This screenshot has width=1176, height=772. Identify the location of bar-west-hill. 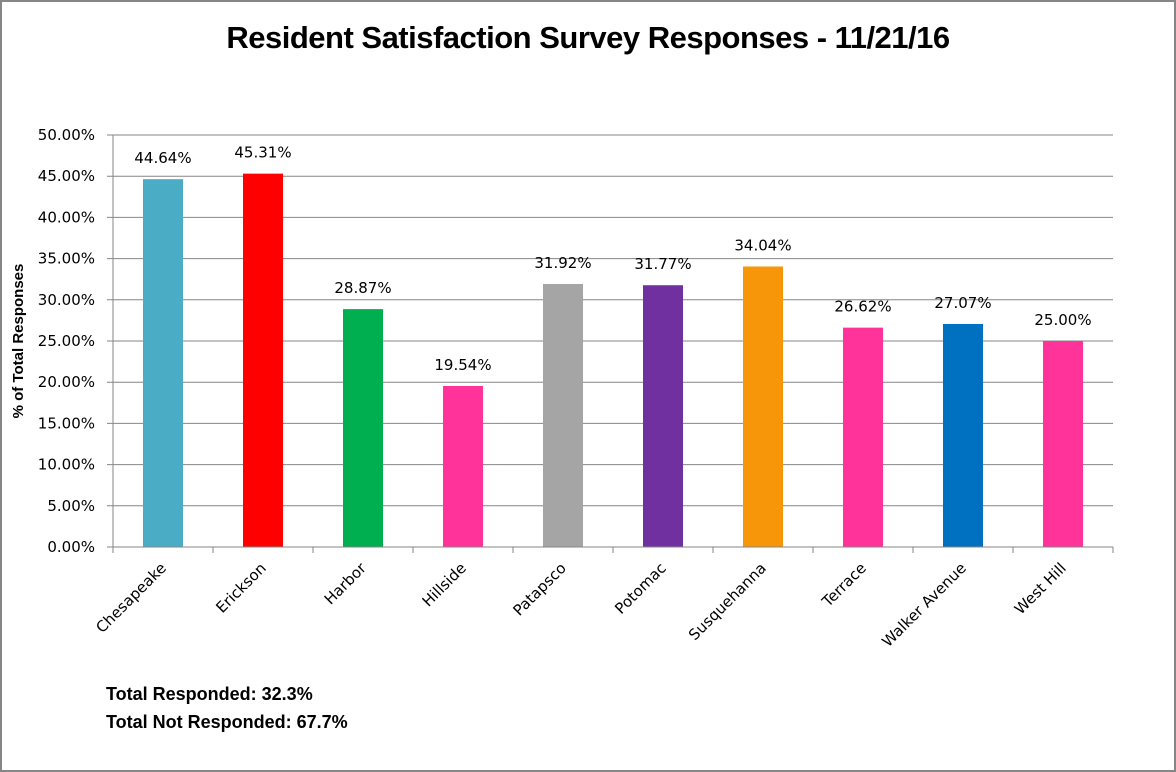
(1063, 444).